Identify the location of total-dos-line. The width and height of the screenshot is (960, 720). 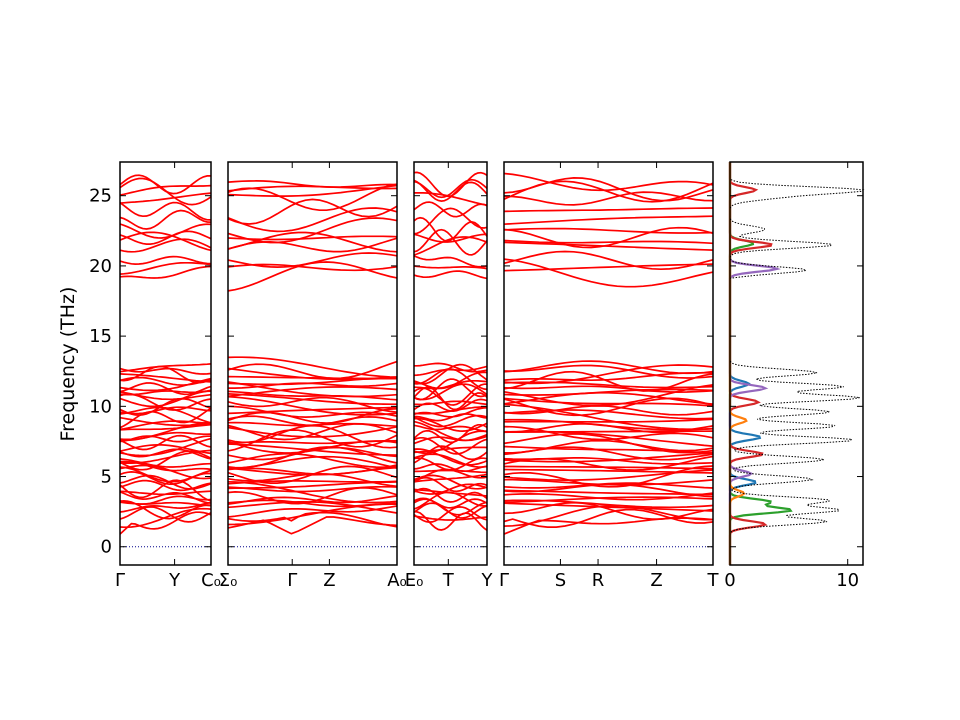
(797, 363).